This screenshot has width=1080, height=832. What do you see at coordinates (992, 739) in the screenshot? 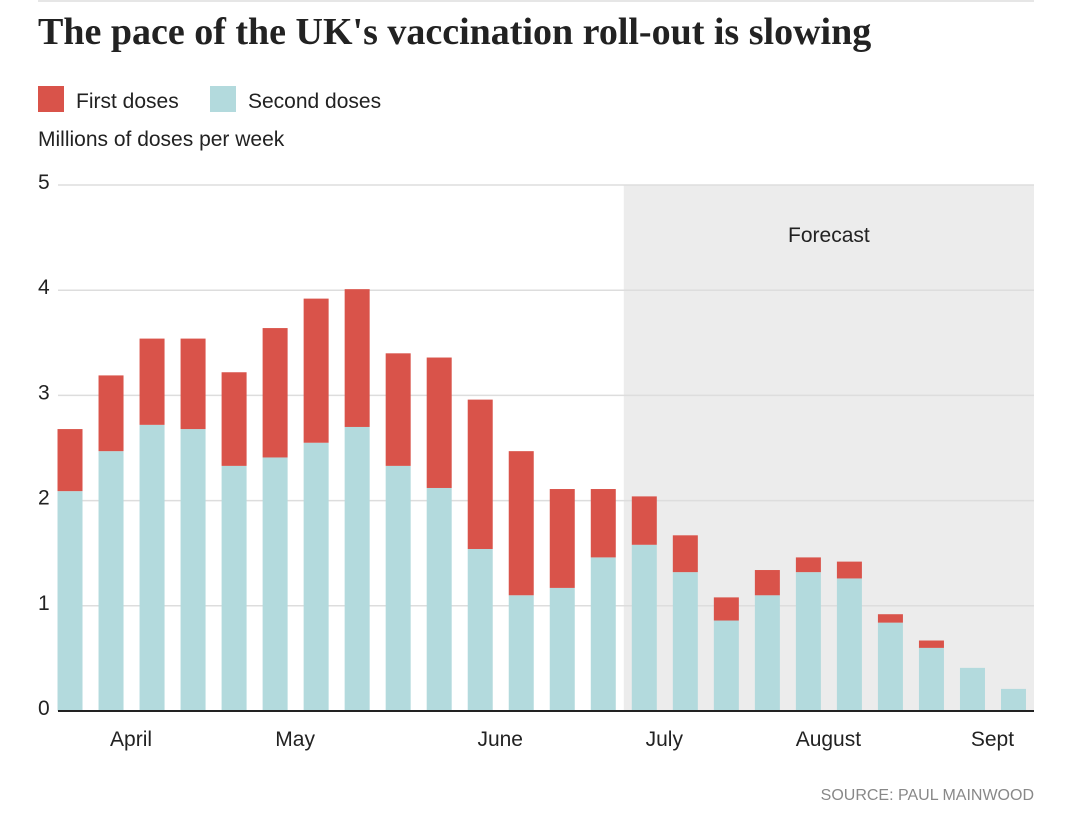
I see `x-tick-label: Sept` at bounding box center [992, 739].